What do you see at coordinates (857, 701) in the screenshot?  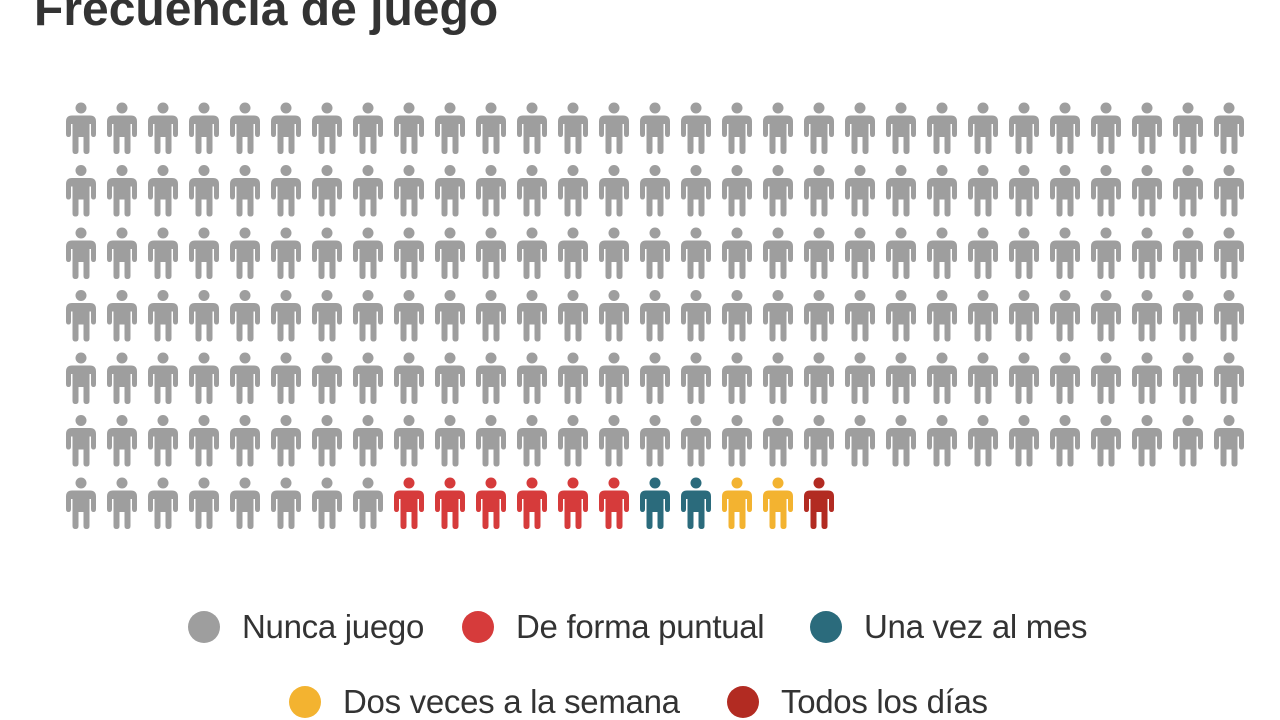 I see `legend-item-todos-los-dias: Todos los días` at bounding box center [857, 701].